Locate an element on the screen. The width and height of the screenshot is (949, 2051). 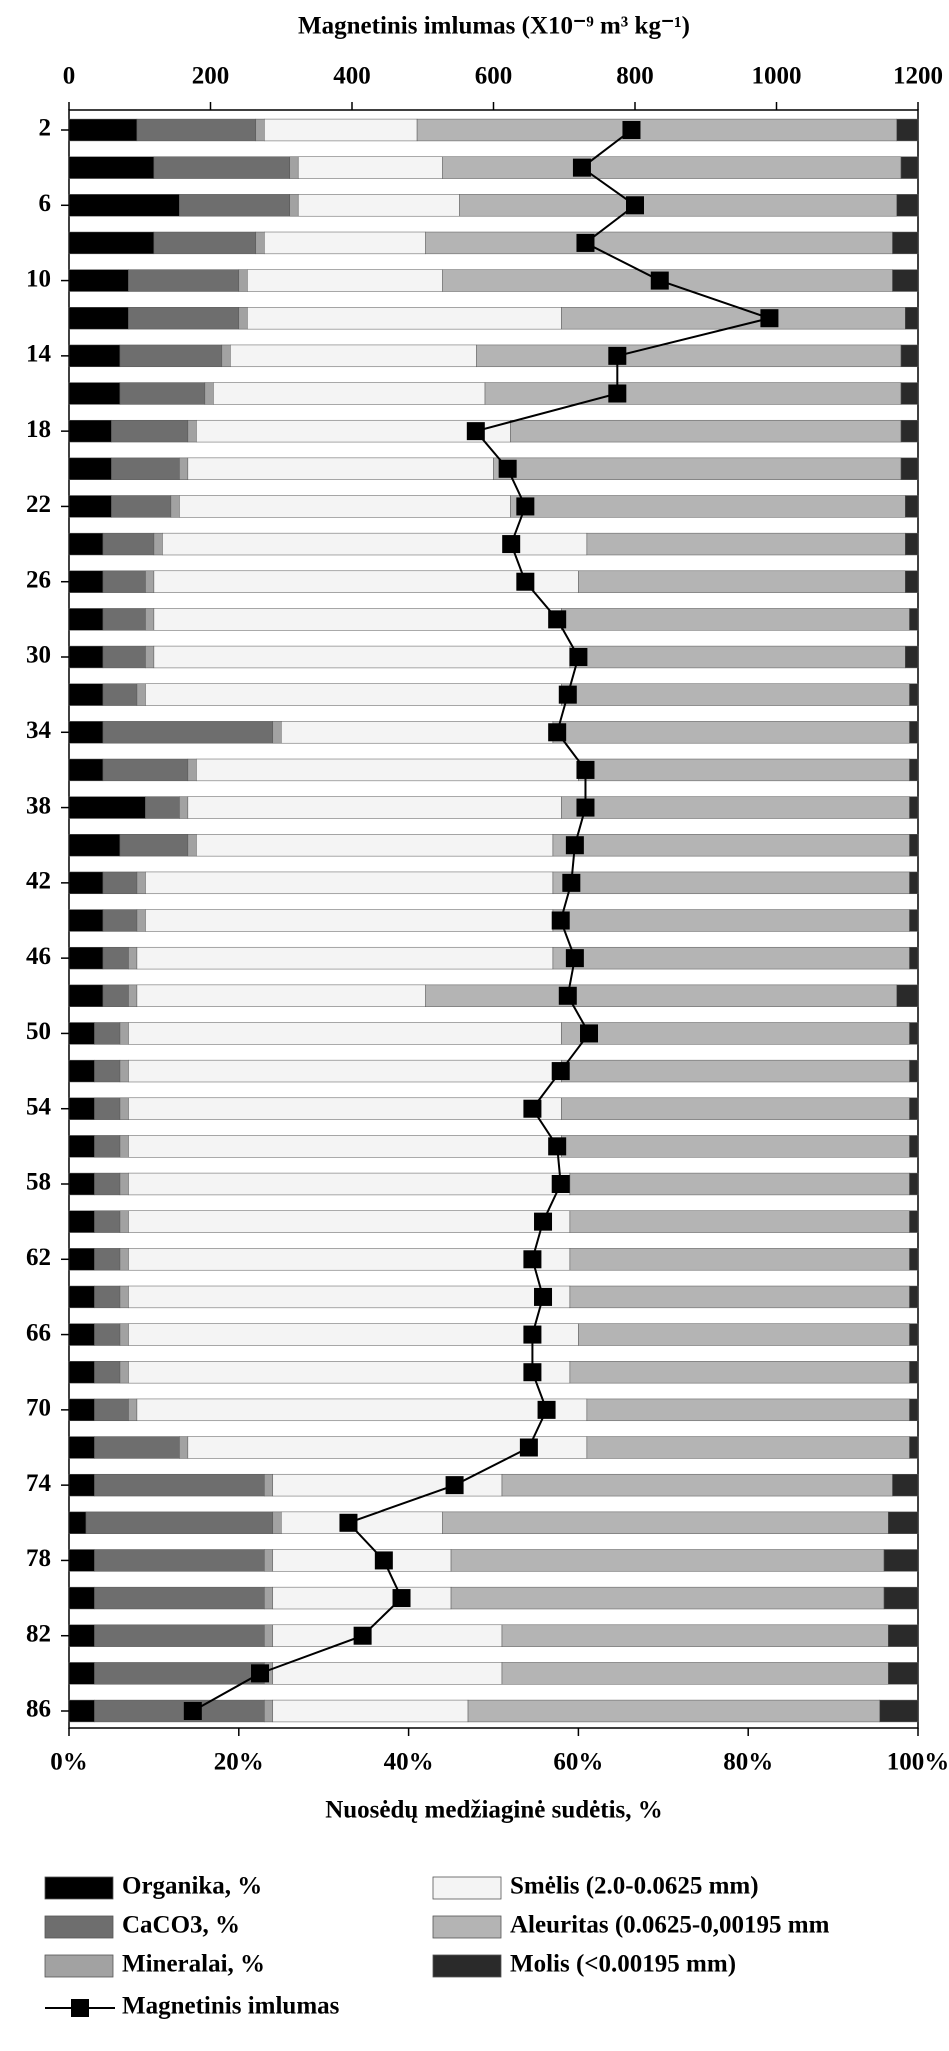
x-tick-label: 0% is located at coordinates (69, 1762).